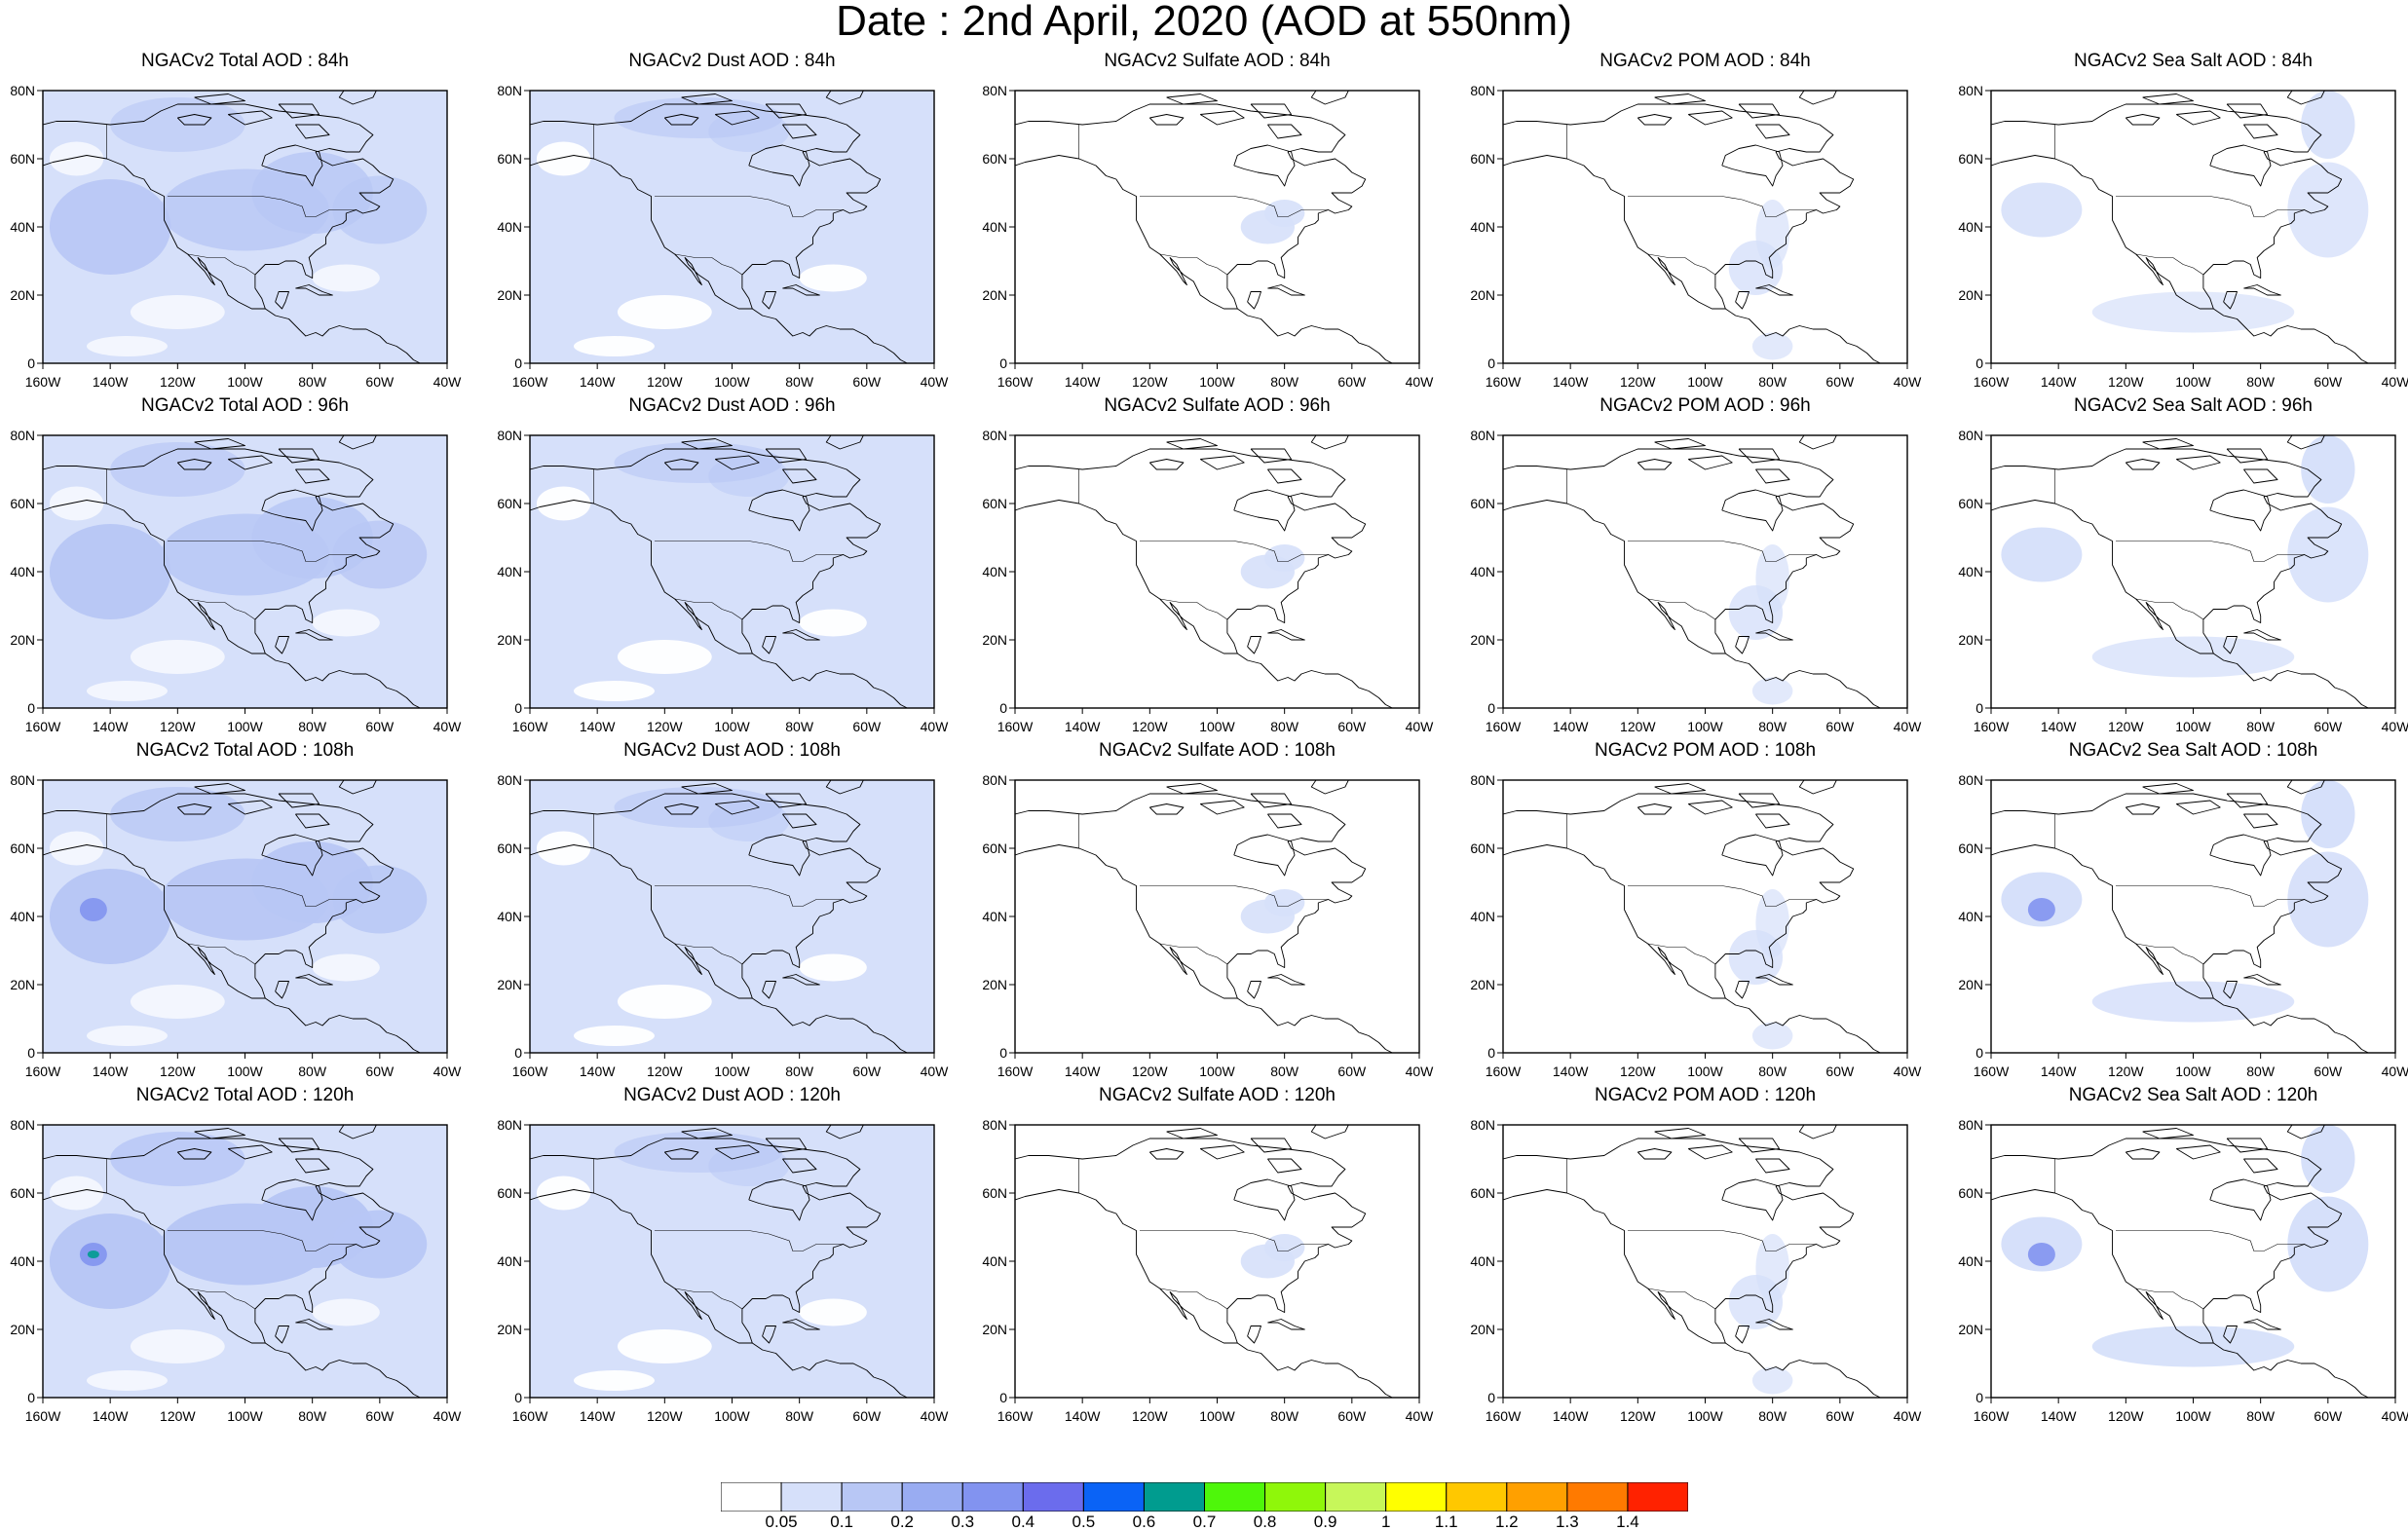 The image size is (2408, 1531). What do you see at coordinates (732, 61) in the screenshot?
I see `panel-title: NGACv2 Dust AOD : 84h` at bounding box center [732, 61].